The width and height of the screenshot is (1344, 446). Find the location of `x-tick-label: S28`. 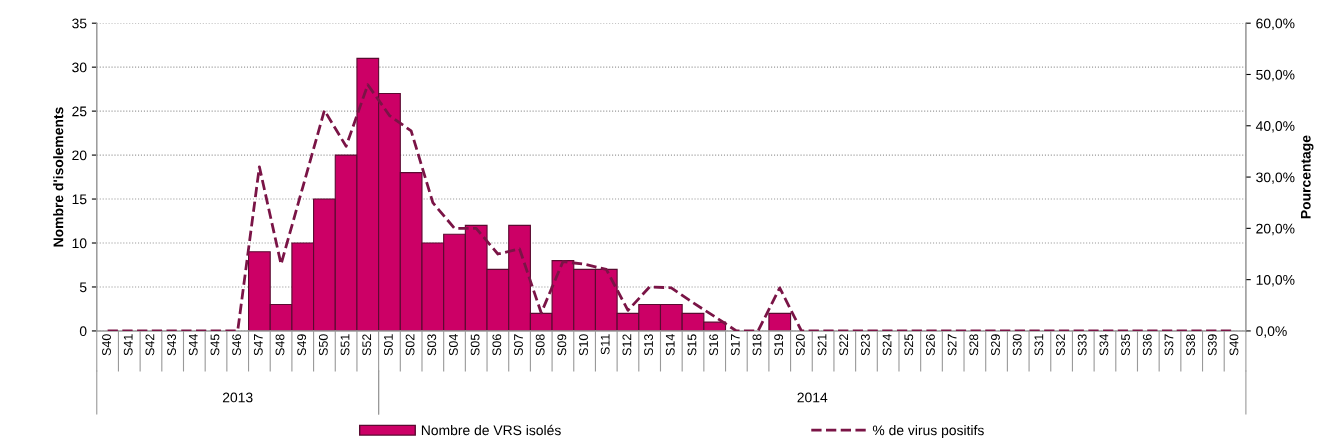

x-tick-label: S28 is located at coordinates (974, 345).